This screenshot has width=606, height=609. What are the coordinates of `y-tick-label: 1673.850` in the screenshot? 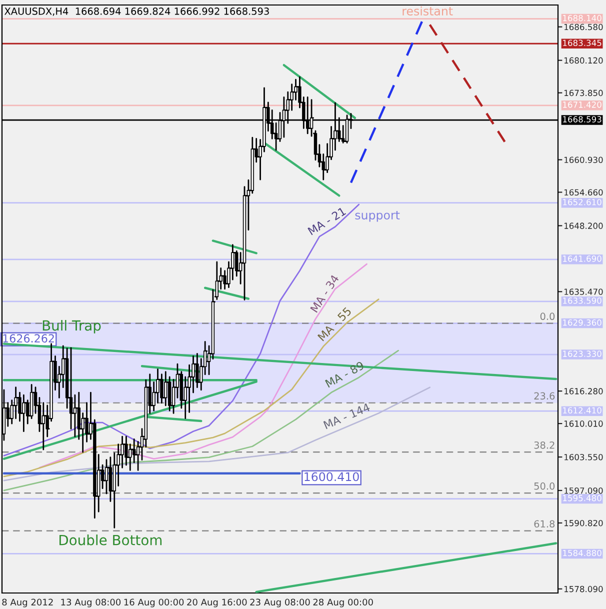 It's located at (583, 93).